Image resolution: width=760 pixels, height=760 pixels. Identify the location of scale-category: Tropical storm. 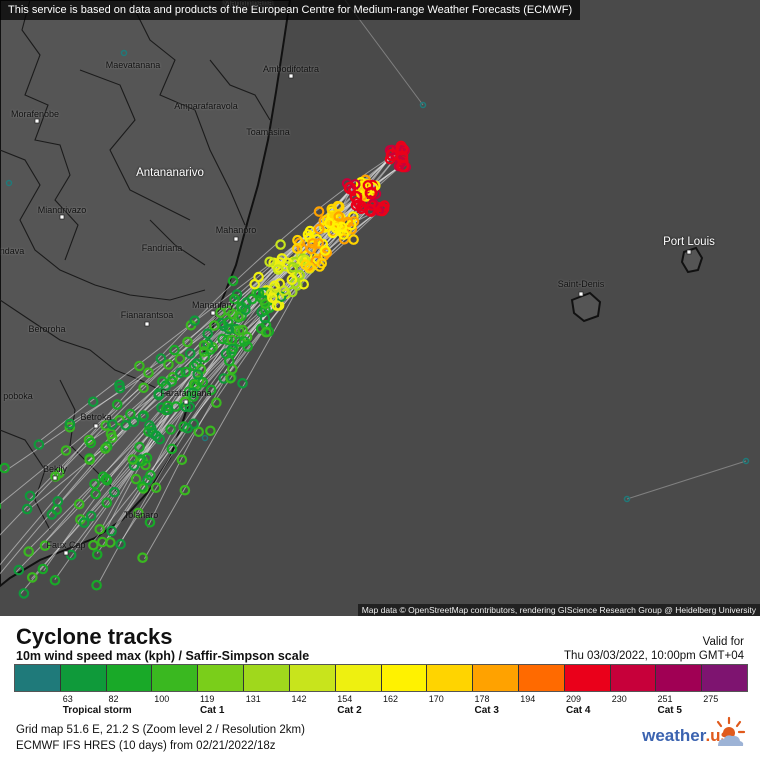
(97, 710).